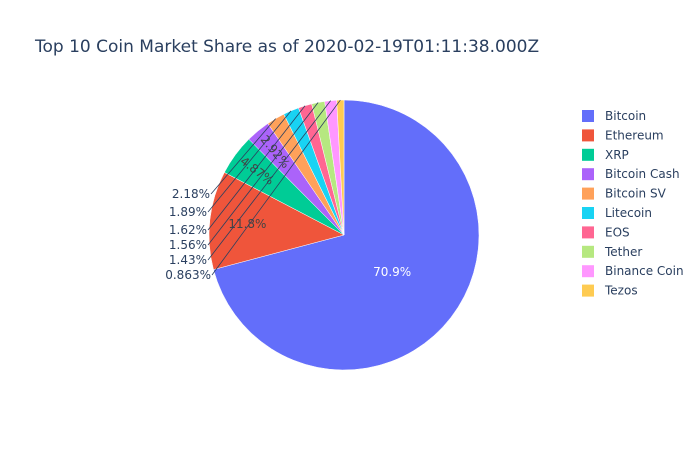 The height and width of the screenshot is (450, 700). I want to click on pie-slice-ethereum, so click(276, 221).